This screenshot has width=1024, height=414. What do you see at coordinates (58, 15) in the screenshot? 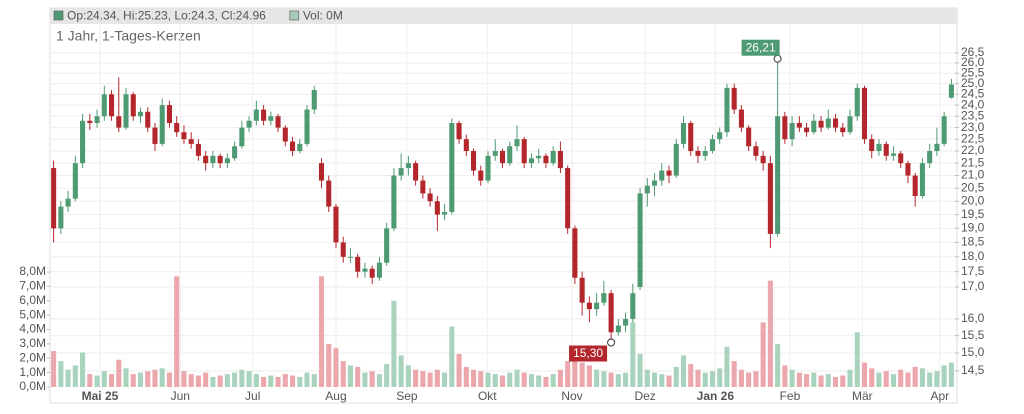
I see `legend-swatch` at bounding box center [58, 15].